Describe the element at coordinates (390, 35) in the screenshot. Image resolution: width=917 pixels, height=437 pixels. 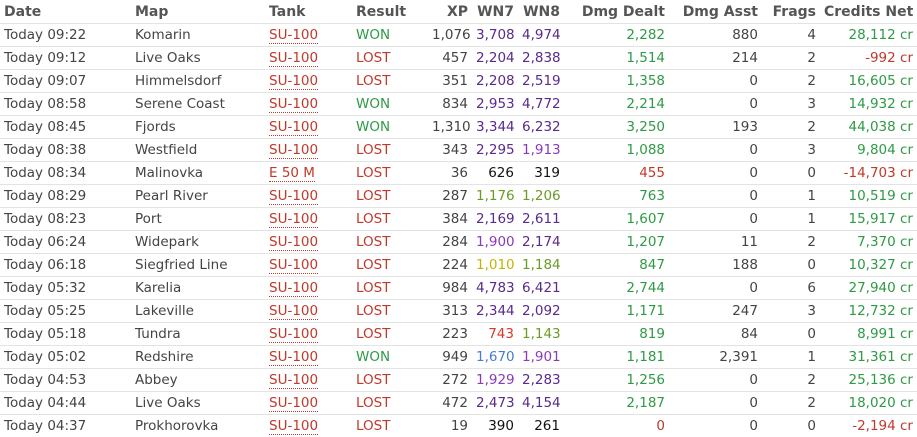
I see `cell-result: WON` at that location.